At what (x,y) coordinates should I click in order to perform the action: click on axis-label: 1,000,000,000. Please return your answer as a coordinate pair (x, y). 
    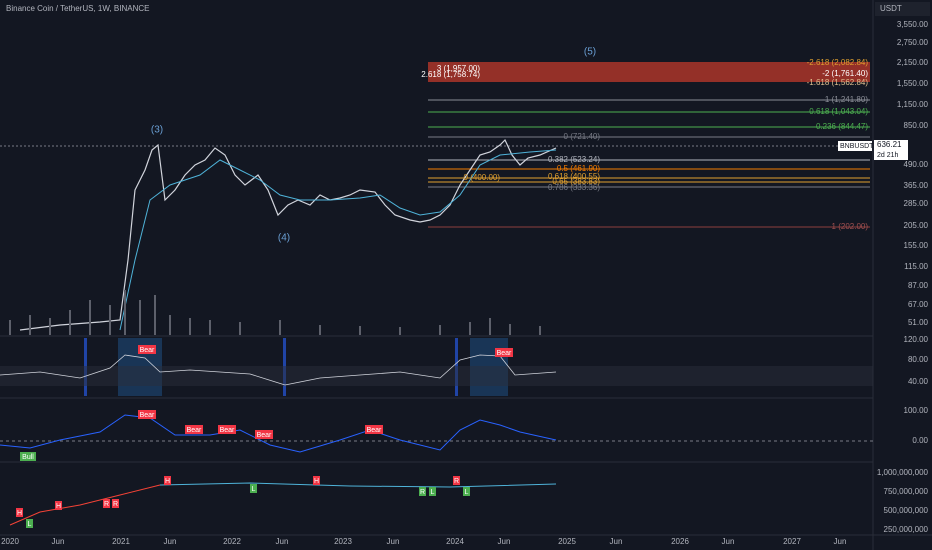
    Looking at the image, I should click on (903, 472).